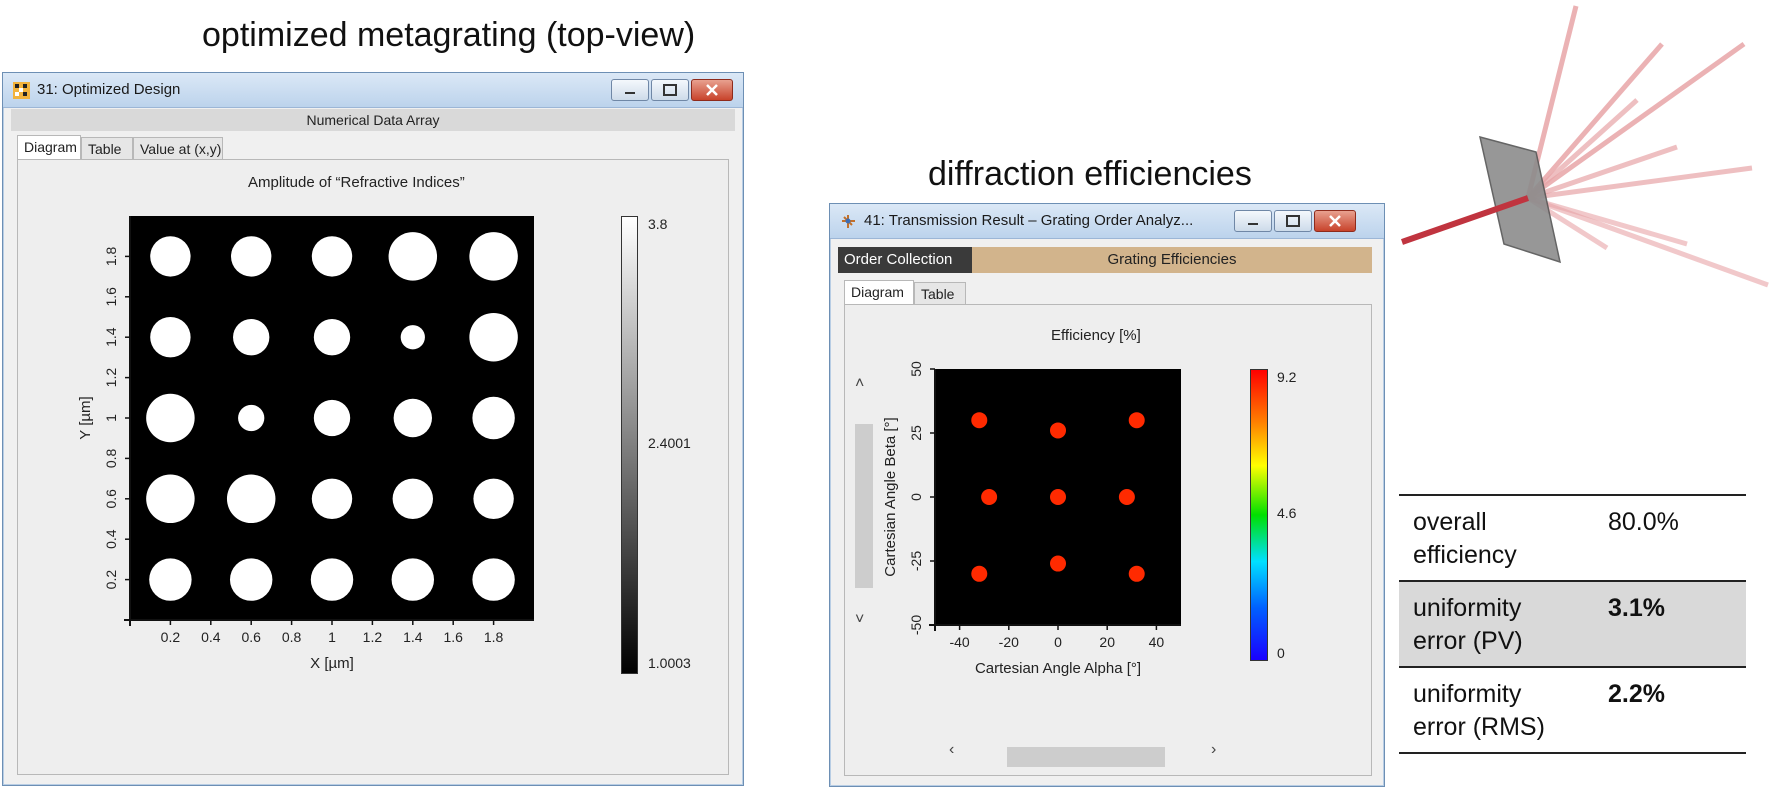 The height and width of the screenshot is (789, 1772). Describe the element at coordinates (1643, 522) in the screenshot. I see `metric-value: 80.0%` at that location.